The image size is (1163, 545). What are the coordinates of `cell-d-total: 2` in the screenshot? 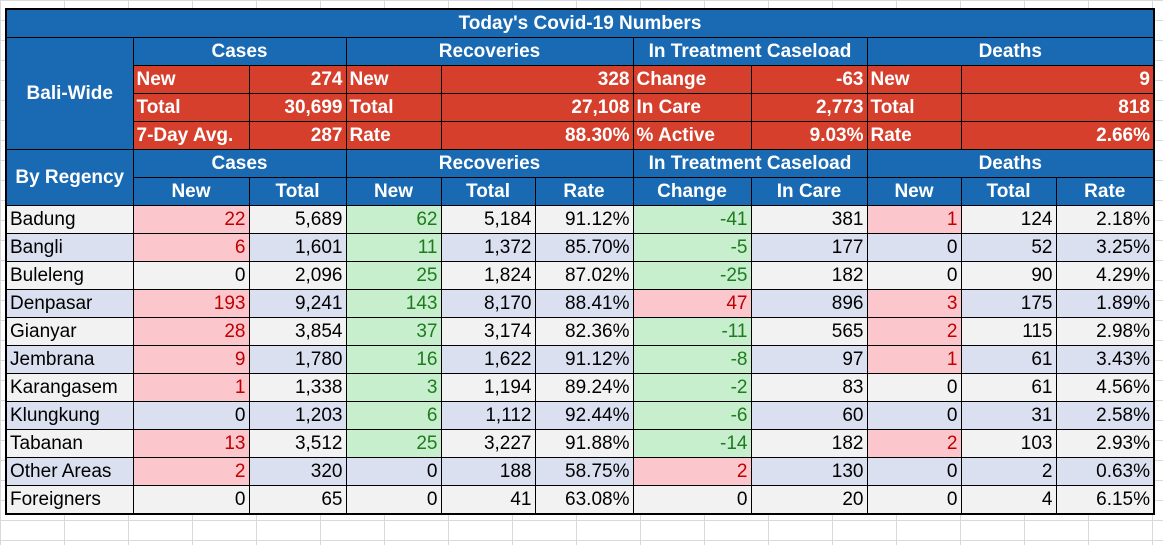 It's located at (1008, 471).